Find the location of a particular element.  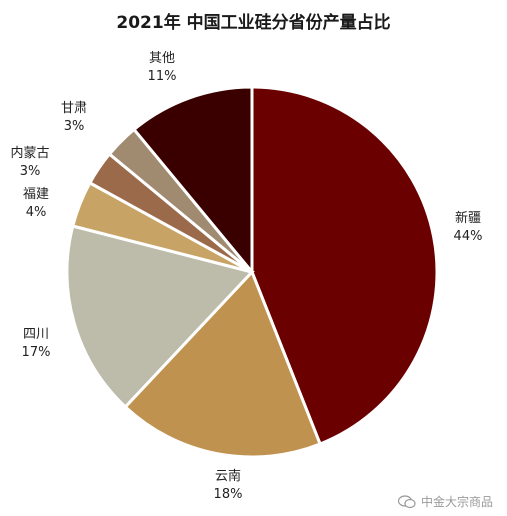

slice-name-label: 内蒙古 is located at coordinates (29, 153).